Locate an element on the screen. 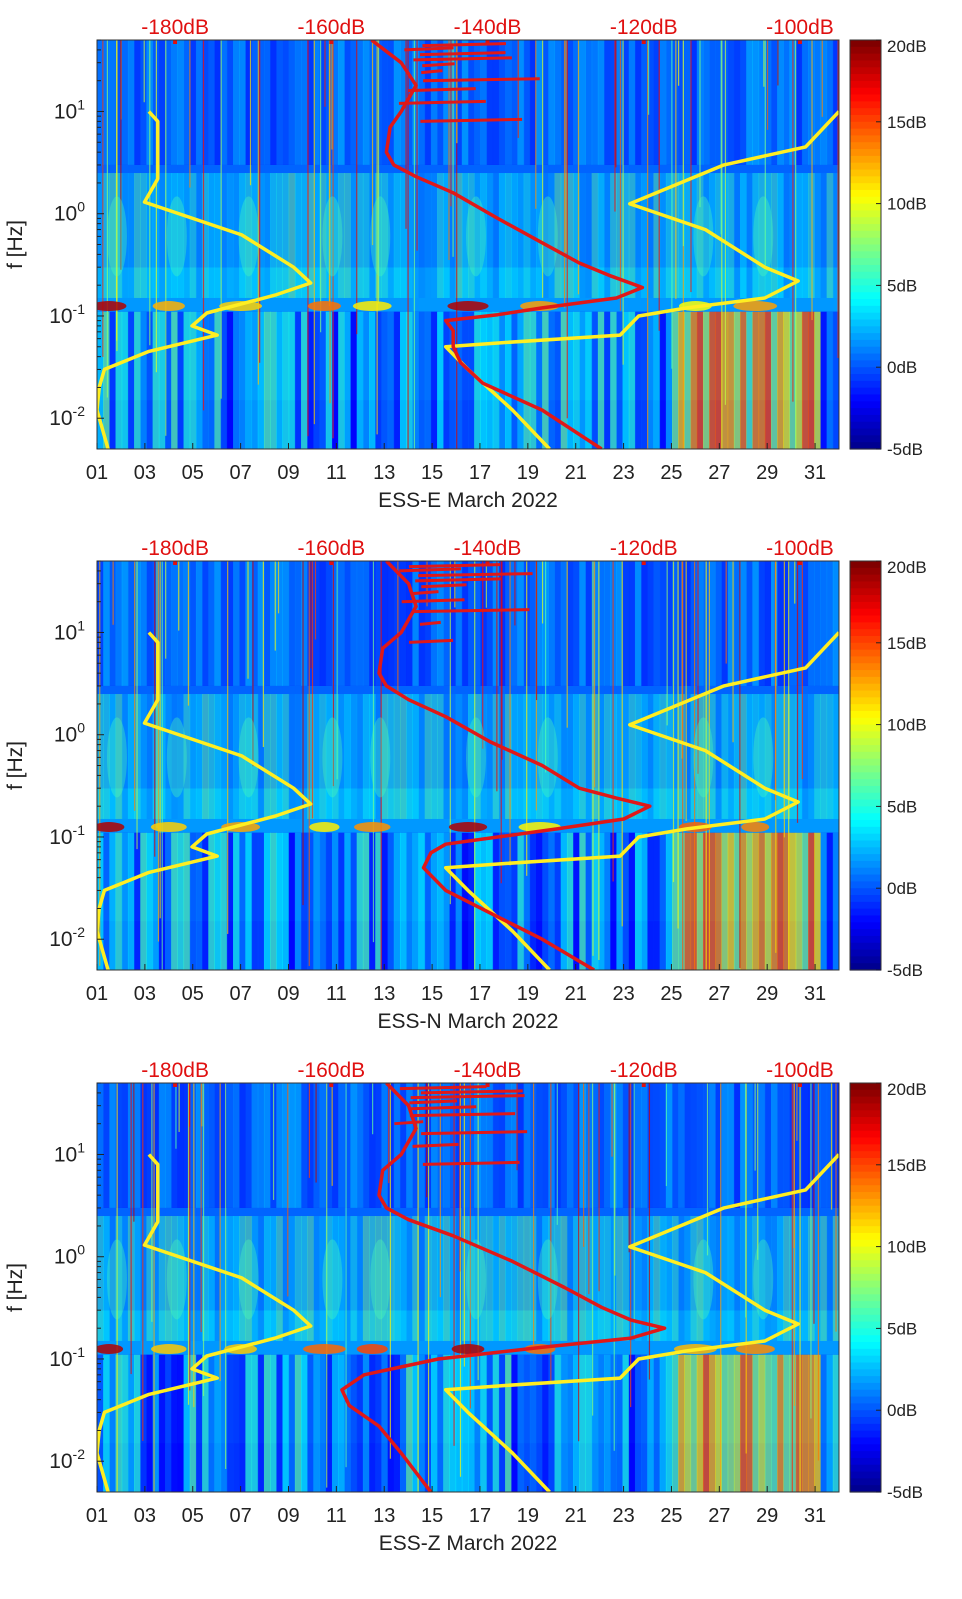 This screenshot has width=962, height=1599. x-axis-label: ESS-N March 2022 is located at coordinates (468, 1021).